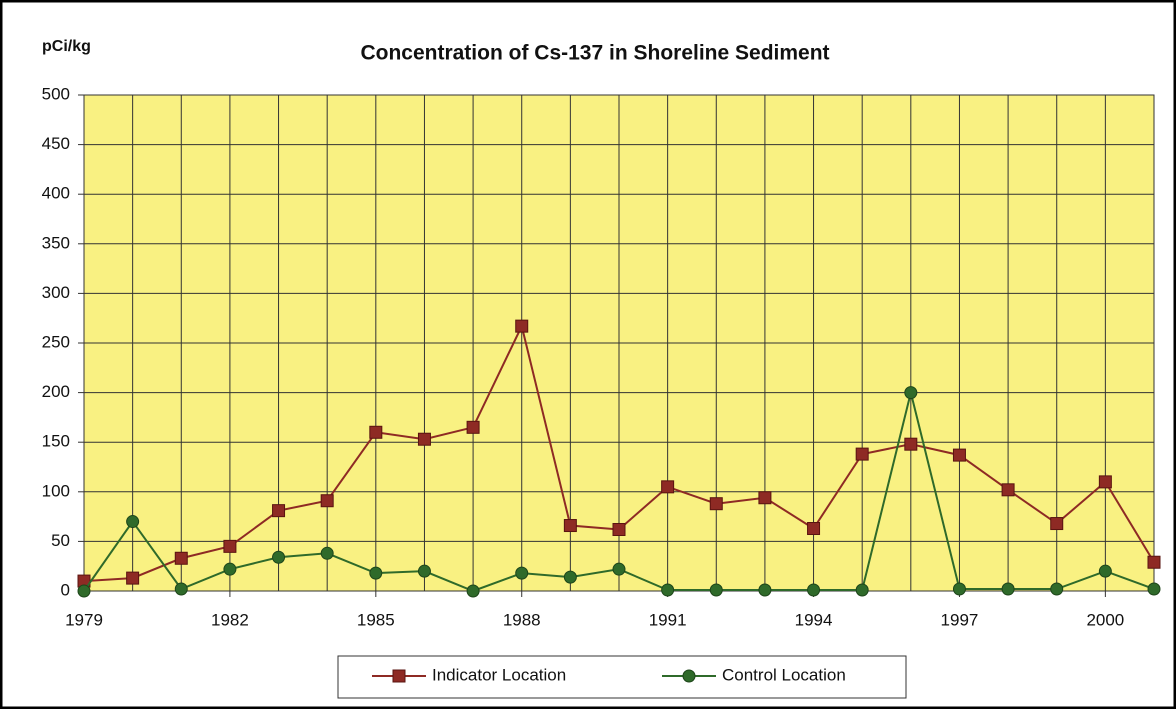 This screenshot has width=1176, height=709. Describe the element at coordinates (230, 619) in the screenshot. I see `x-tick-label: 1982` at that location.